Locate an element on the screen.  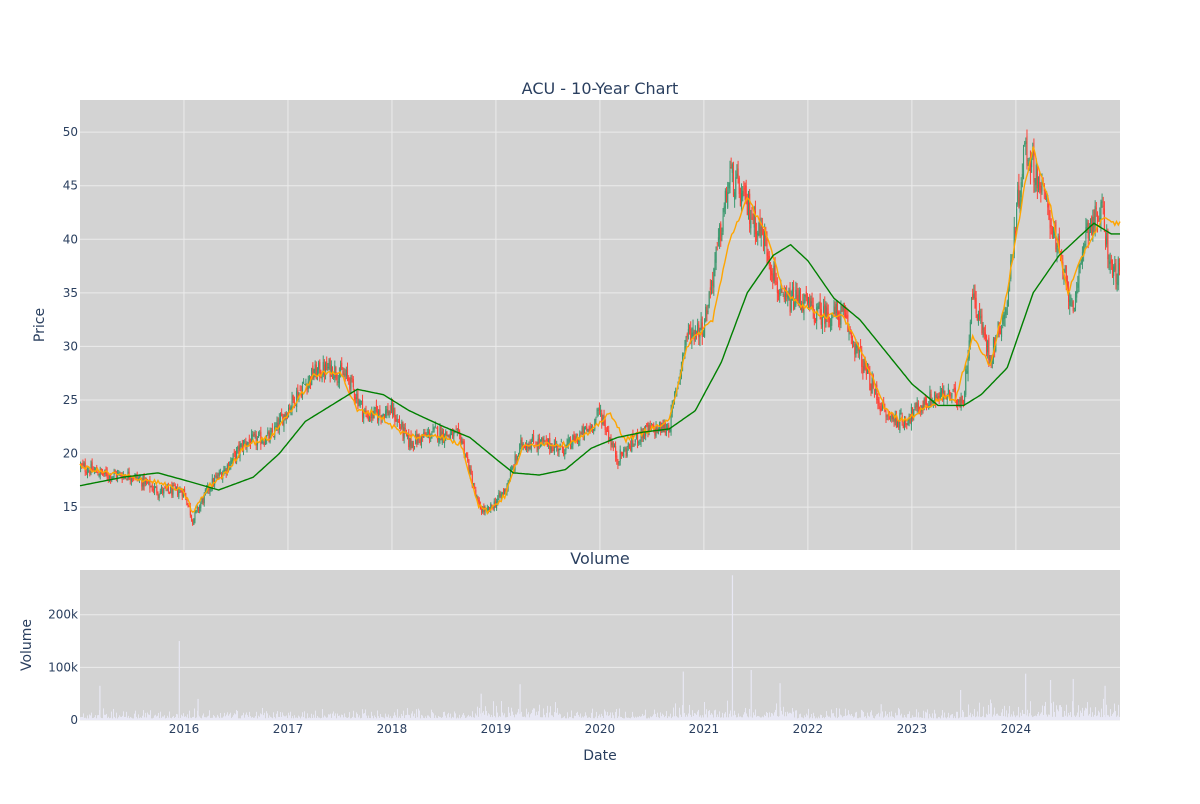
date-axis-label: Date is located at coordinates (599, 756).